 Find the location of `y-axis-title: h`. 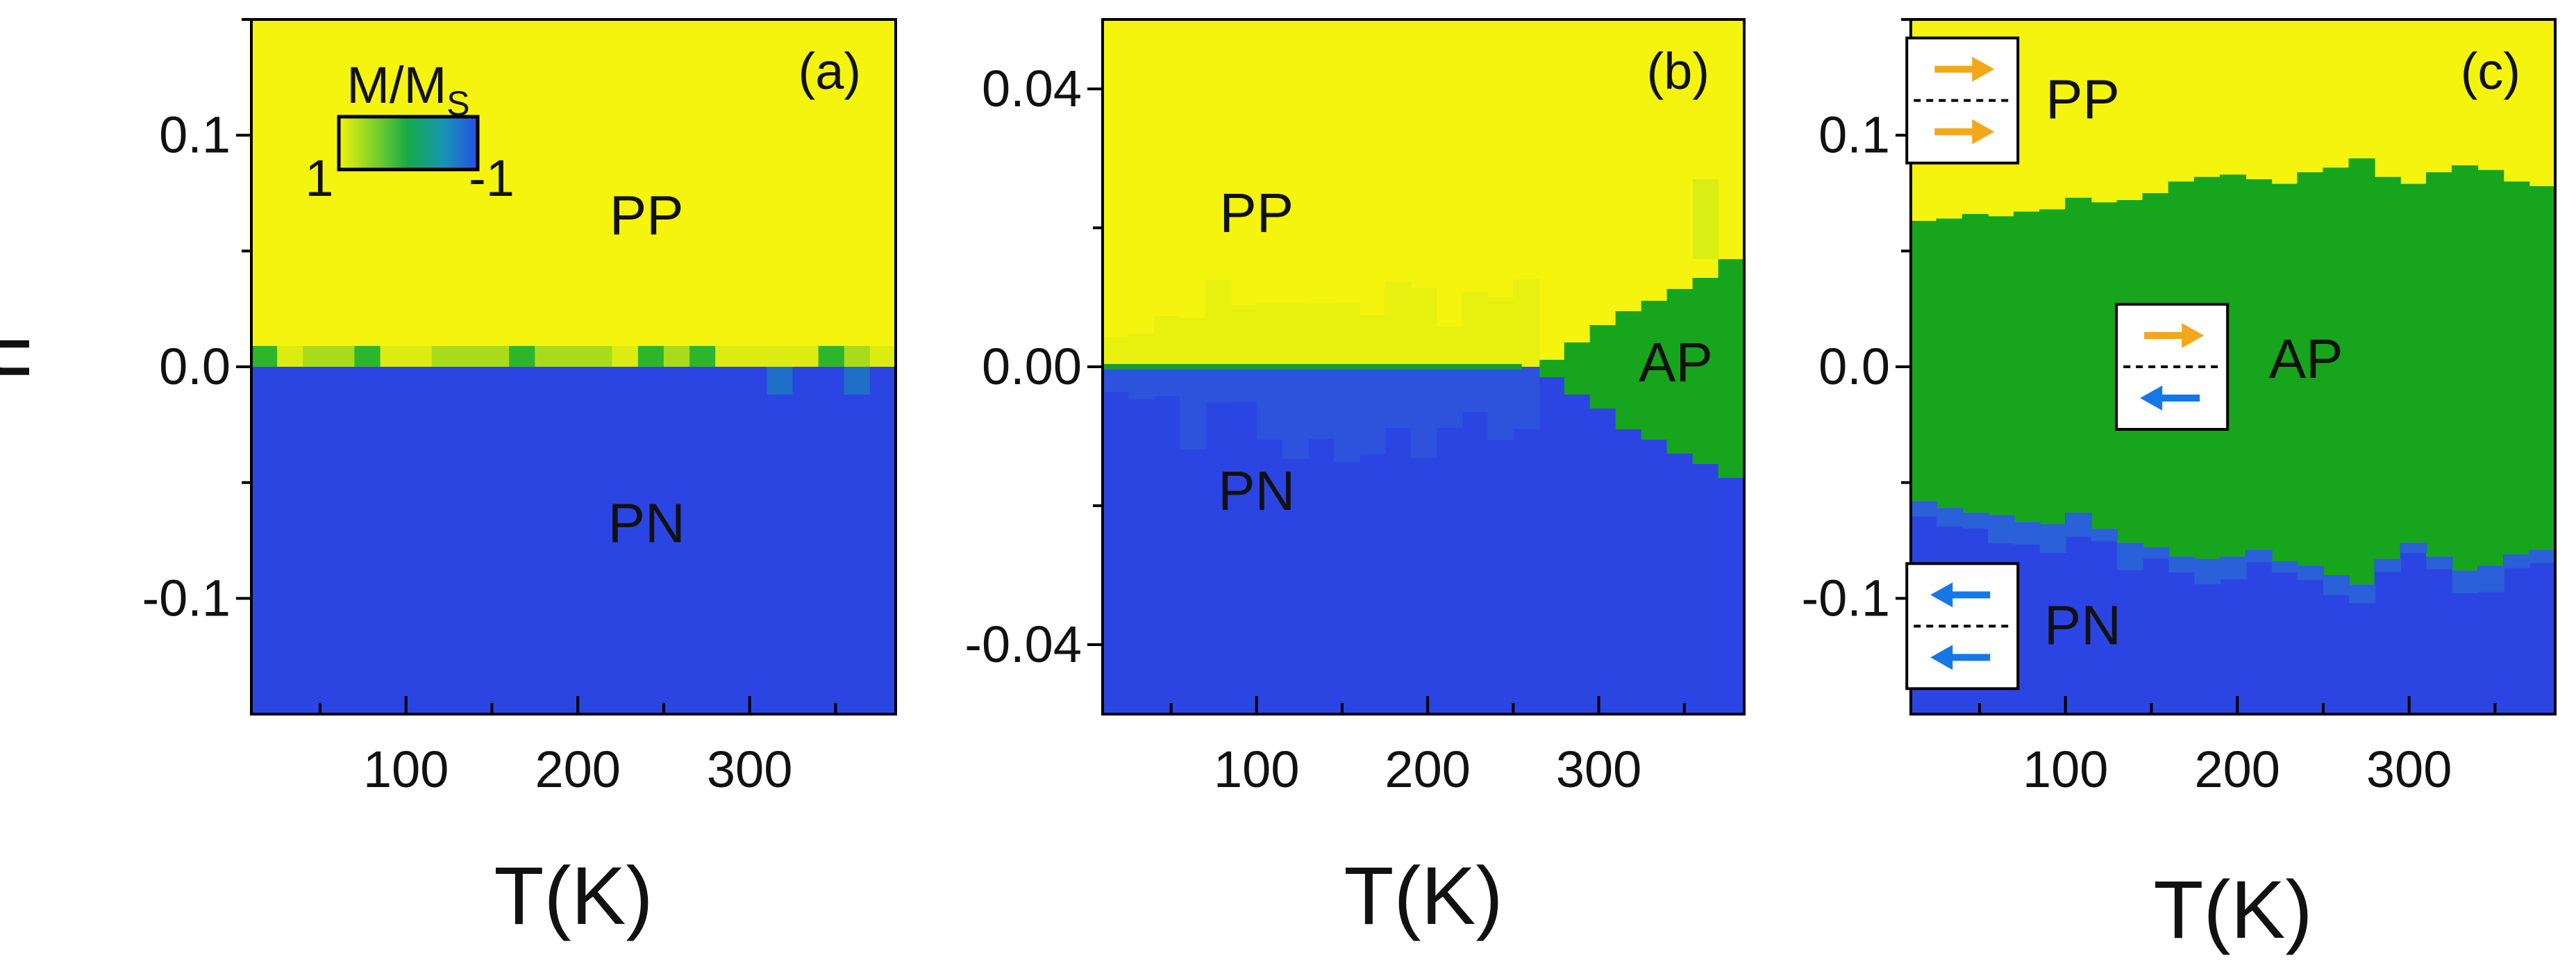

y-axis-title: h is located at coordinates (23, 358).